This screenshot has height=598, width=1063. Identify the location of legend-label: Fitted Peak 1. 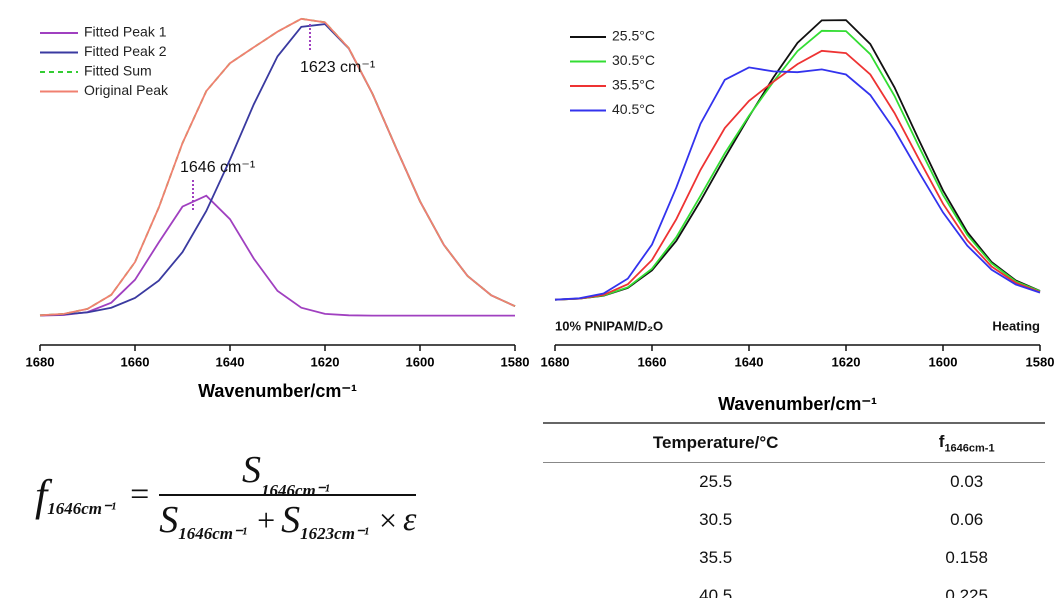
(125, 32).